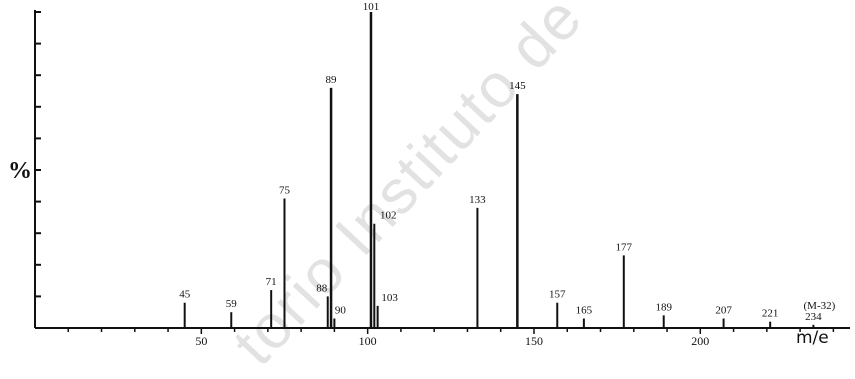 The height and width of the screenshot is (379, 855). What do you see at coordinates (517, 86) in the screenshot?
I see `peak-label-145: 145` at bounding box center [517, 86].